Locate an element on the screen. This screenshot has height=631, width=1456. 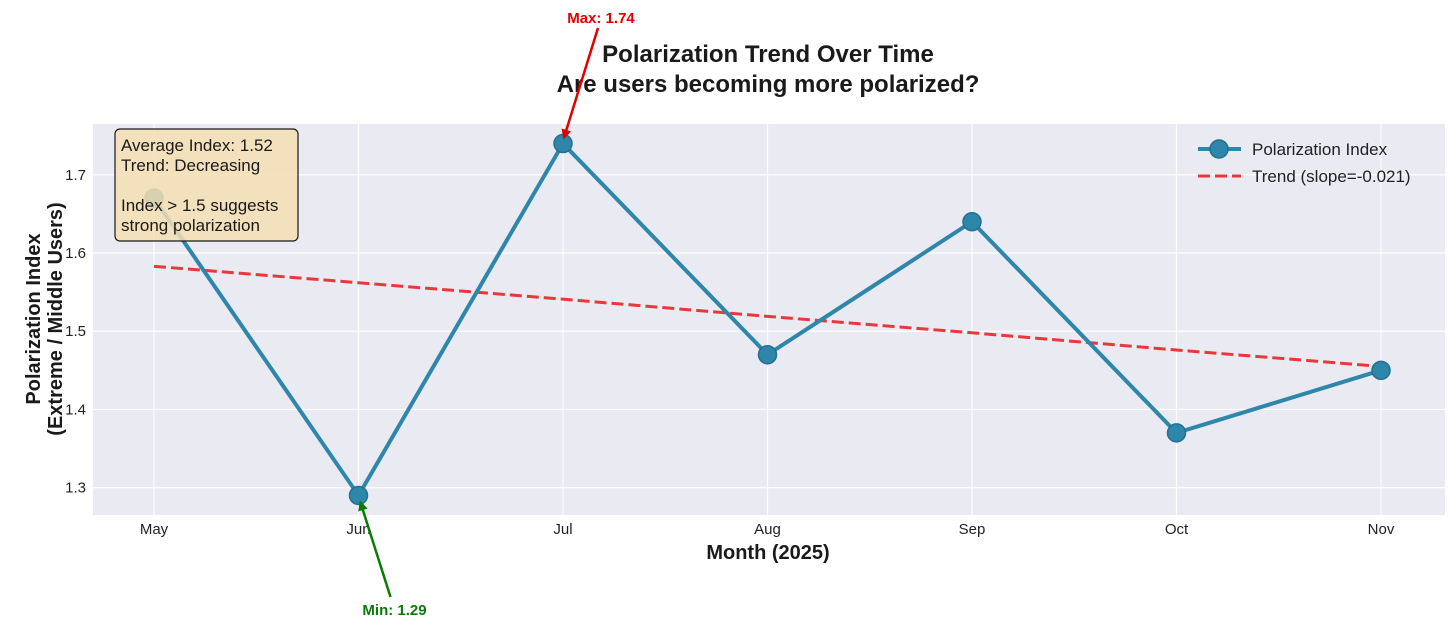
info-box-line-1: Average Index: 1.52 is located at coordinates (197, 145).